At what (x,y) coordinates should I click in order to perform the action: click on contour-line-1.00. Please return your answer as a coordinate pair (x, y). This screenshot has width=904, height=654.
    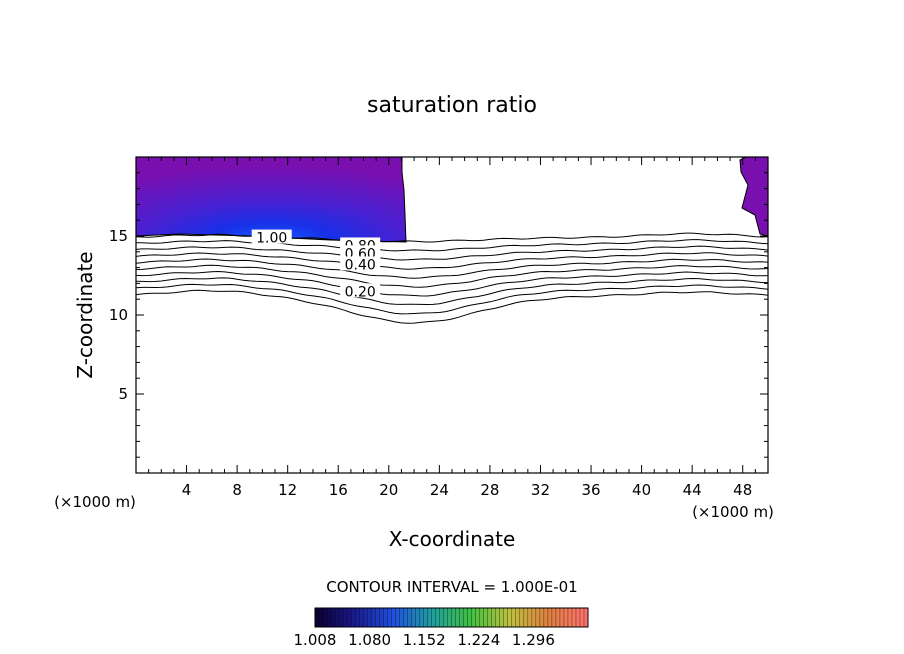
    Looking at the image, I should click on (452, 237).